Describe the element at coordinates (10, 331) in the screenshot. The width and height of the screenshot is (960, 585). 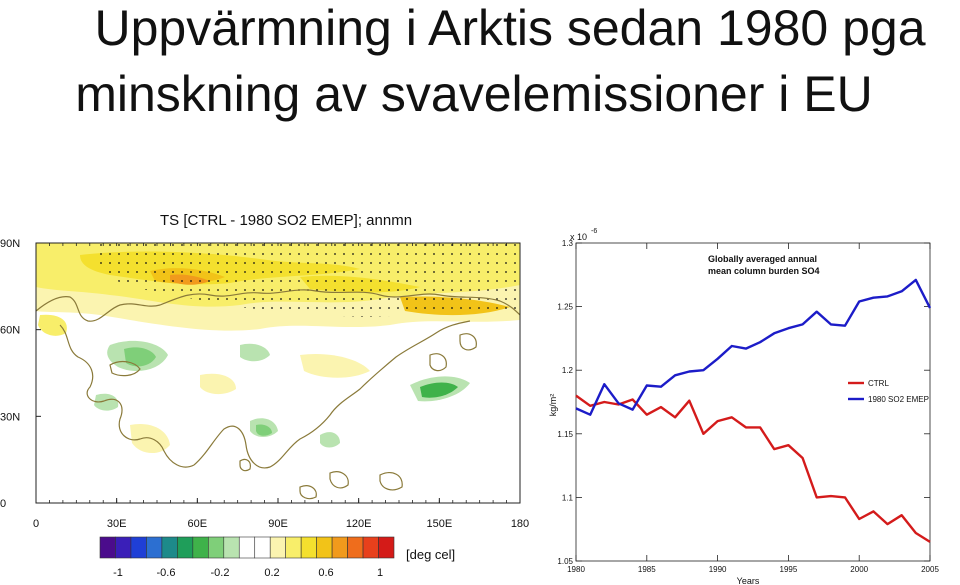
I see `lat-tick-label: 60N` at that location.